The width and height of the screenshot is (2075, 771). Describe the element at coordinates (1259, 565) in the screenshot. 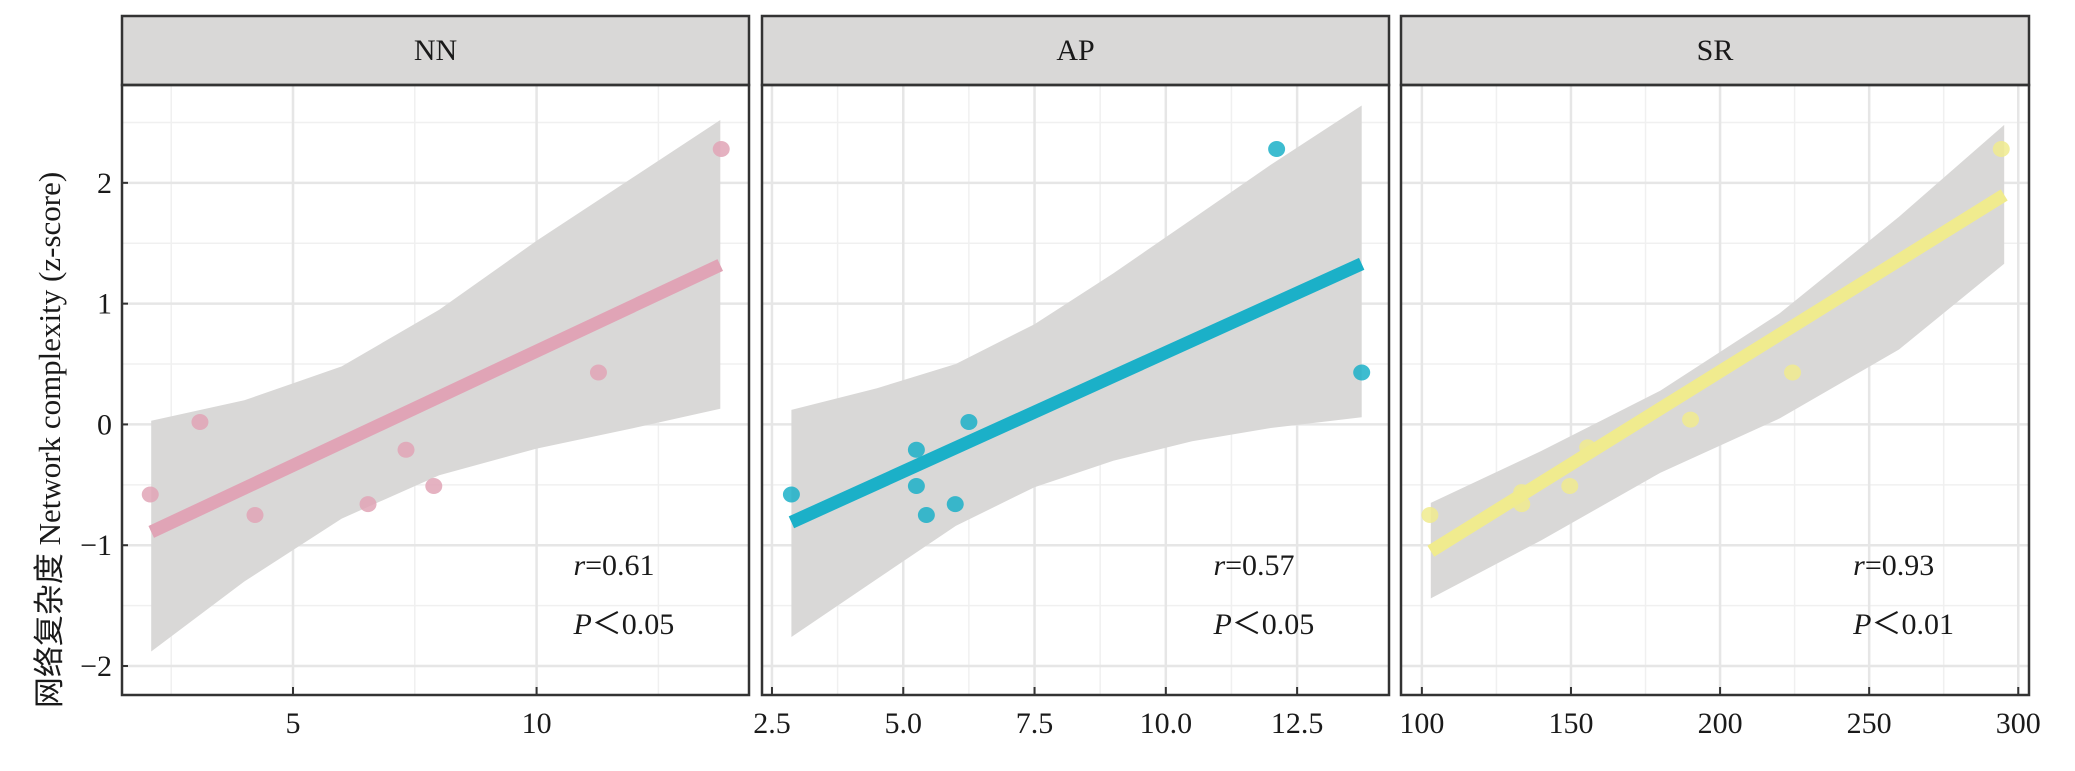

I see `r-value: =0.57` at that location.